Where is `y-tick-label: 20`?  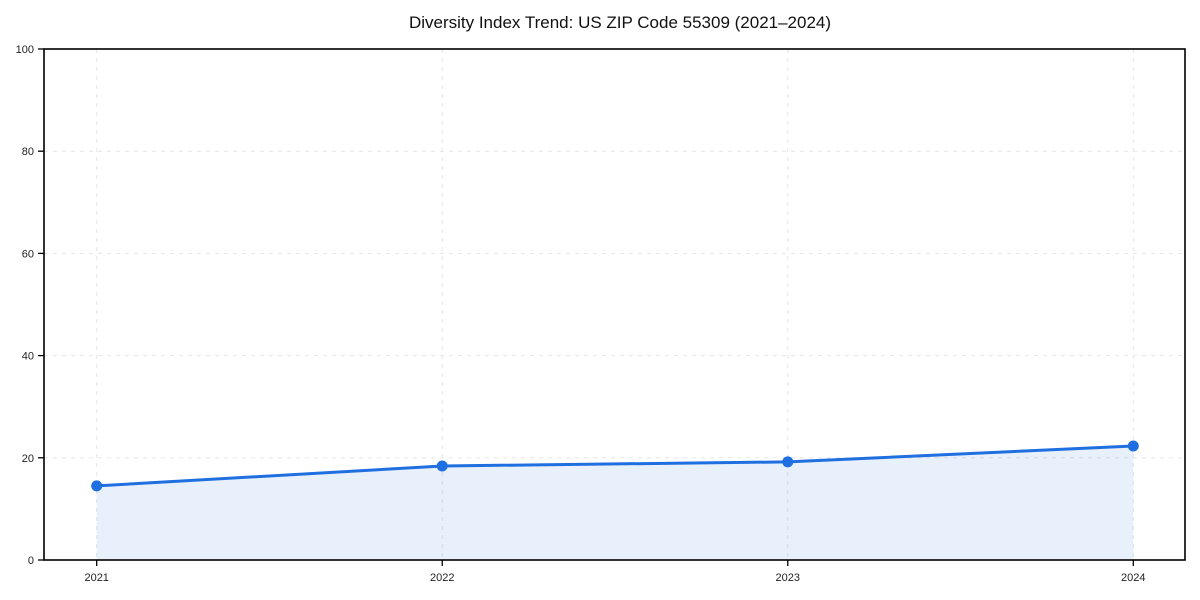
y-tick-label: 20 is located at coordinates (28, 459).